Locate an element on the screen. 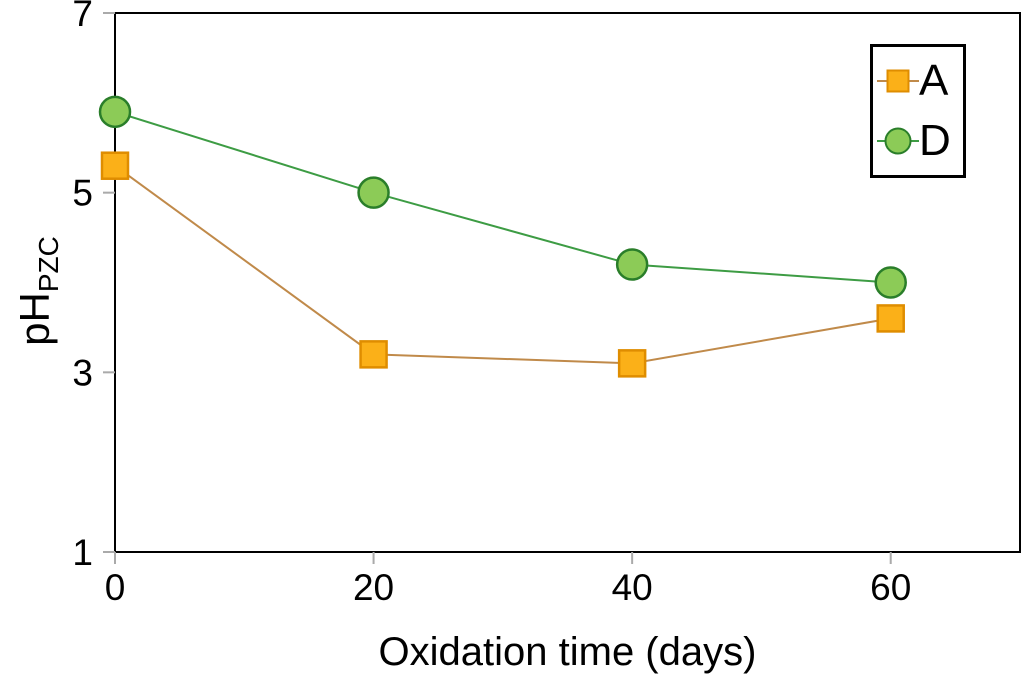 This screenshot has height=688, width=1024. legend-circle-marker-icon is located at coordinates (898, 141).